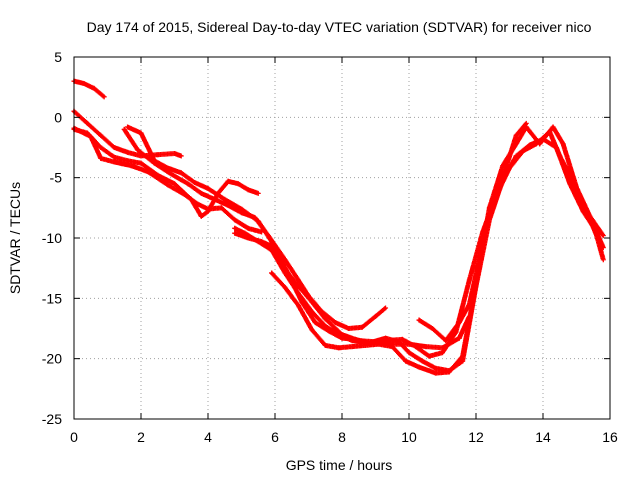 The image size is (640, 480). Describe the element at coordinates (74, 437) in the screenshot. I see `x-tick-label: 0` at that location.